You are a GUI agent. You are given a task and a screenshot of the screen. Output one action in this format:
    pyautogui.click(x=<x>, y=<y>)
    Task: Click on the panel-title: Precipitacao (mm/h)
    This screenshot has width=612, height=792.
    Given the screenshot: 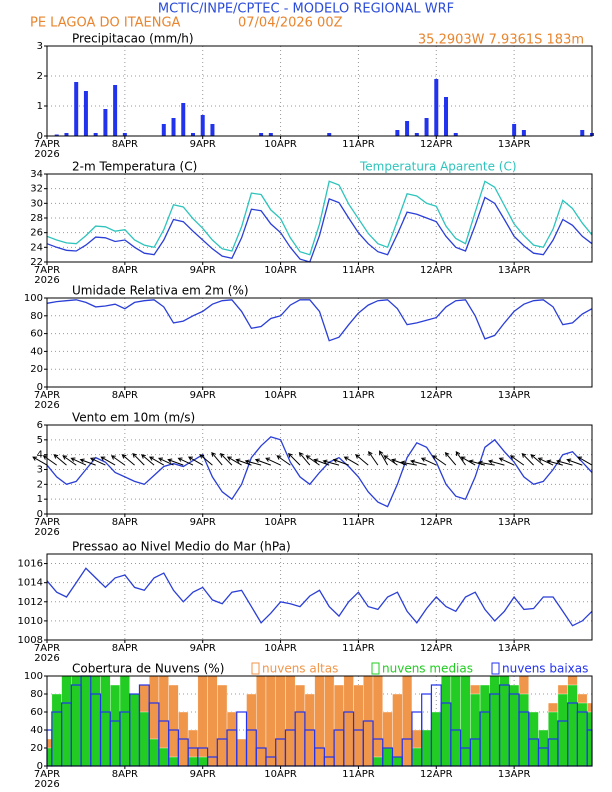 What is the action you would take?
    pyautogui.click(x=133, y=39)
    